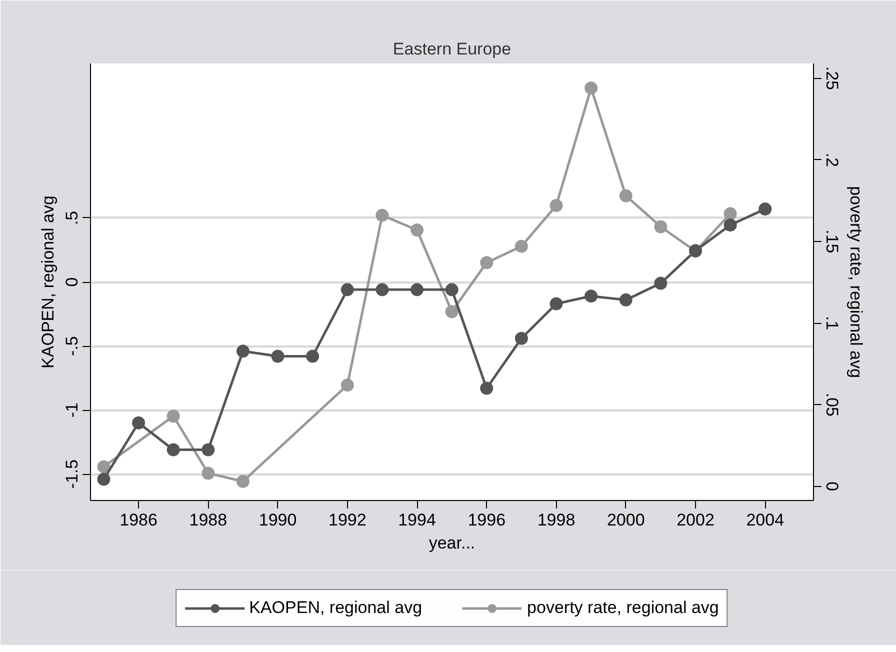 This screenshot has height=652, width=896. Describe the element at coordinates (625, 520) in the screenshot. I see `x-tick-label: 2000` at that location.